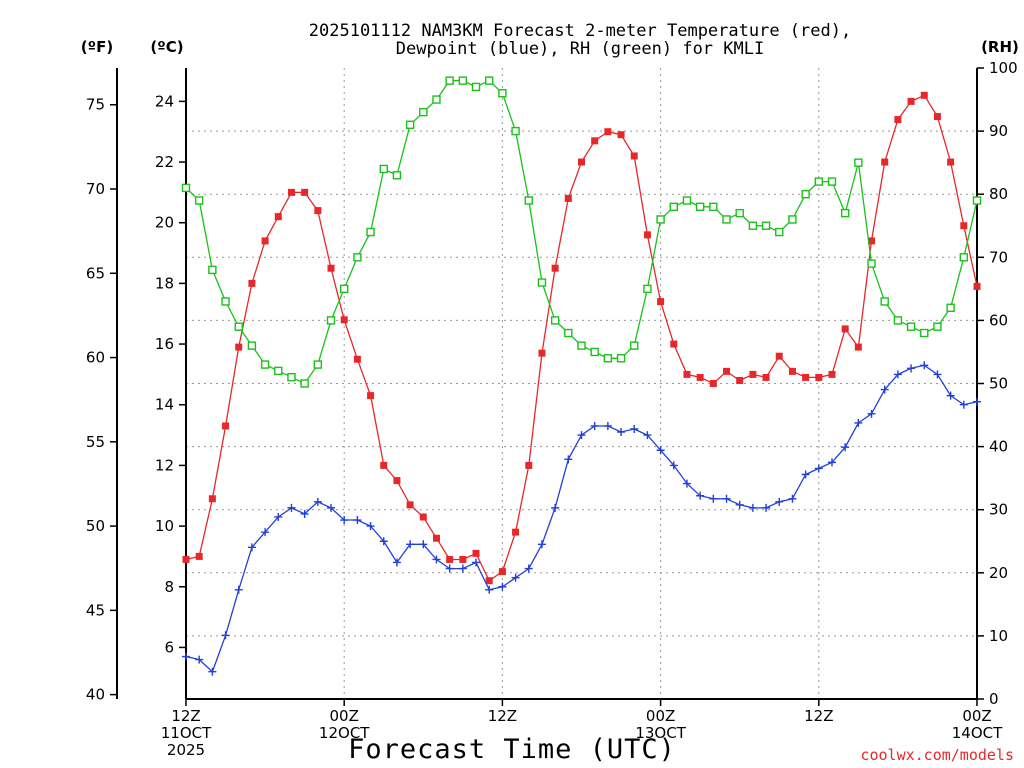 This screenshot has width=1024, height=768. Describe the element at coordinates (1000, 47) in the screenshot. I see `unit-label-rh: (RH)` at that location.